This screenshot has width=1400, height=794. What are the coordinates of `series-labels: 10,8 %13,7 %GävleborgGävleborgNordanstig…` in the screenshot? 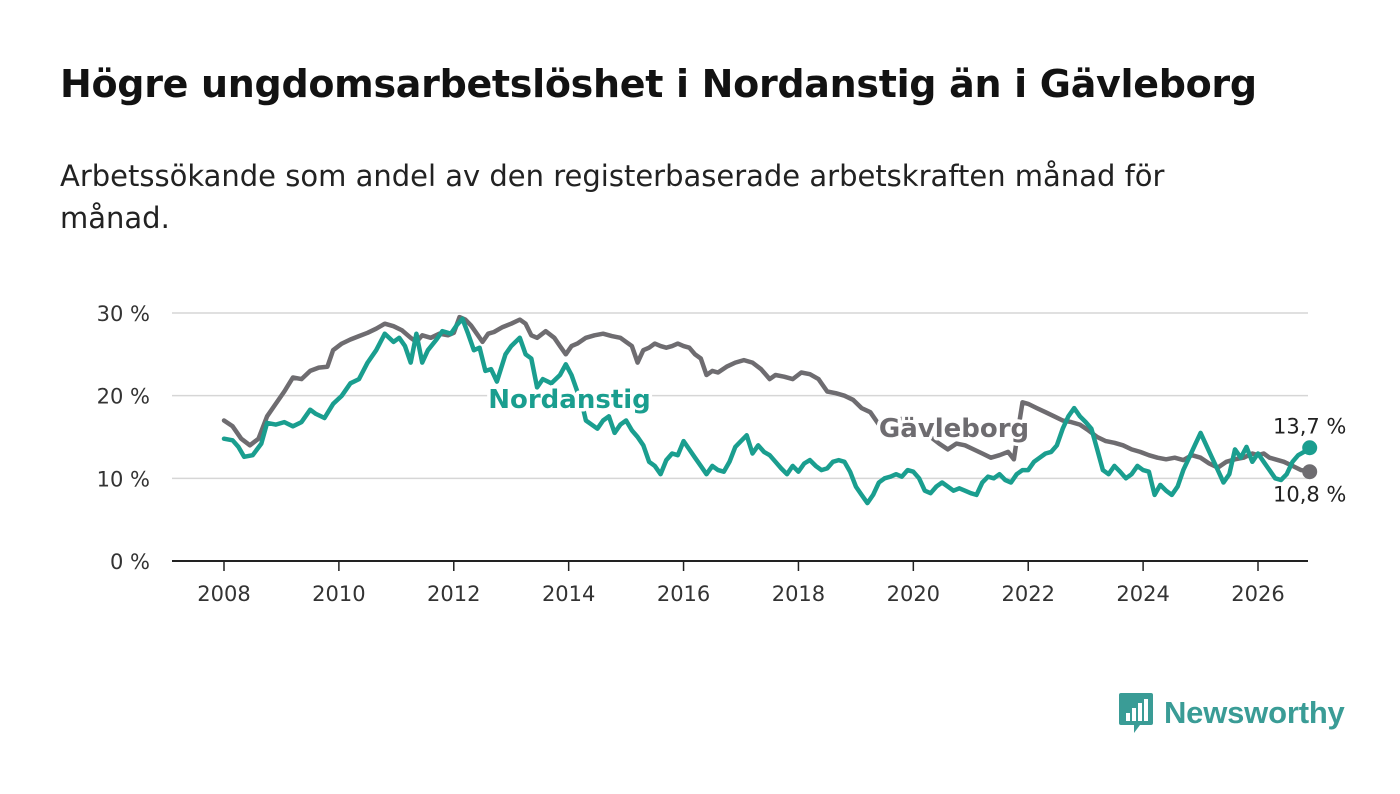 It's located at (916, 444).